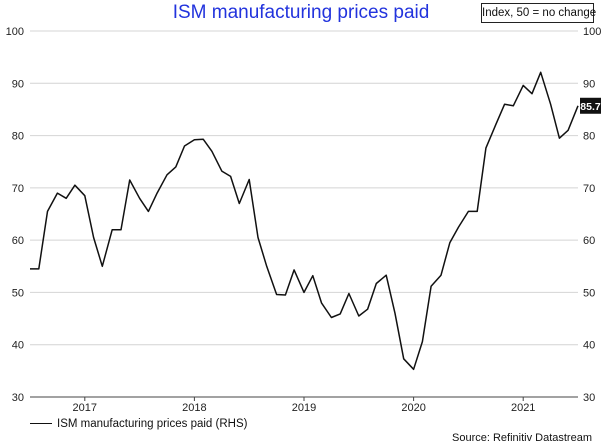 The image size is (602, 446). What do you see at coordinates (18, 84) in the screenshot?
I see `y-tick-left-90: 90` at bounding box center [18, 84].